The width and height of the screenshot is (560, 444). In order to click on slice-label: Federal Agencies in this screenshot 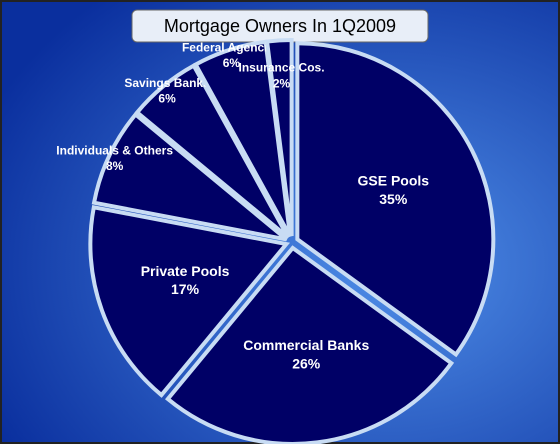, I will do `click(231, 48)`.